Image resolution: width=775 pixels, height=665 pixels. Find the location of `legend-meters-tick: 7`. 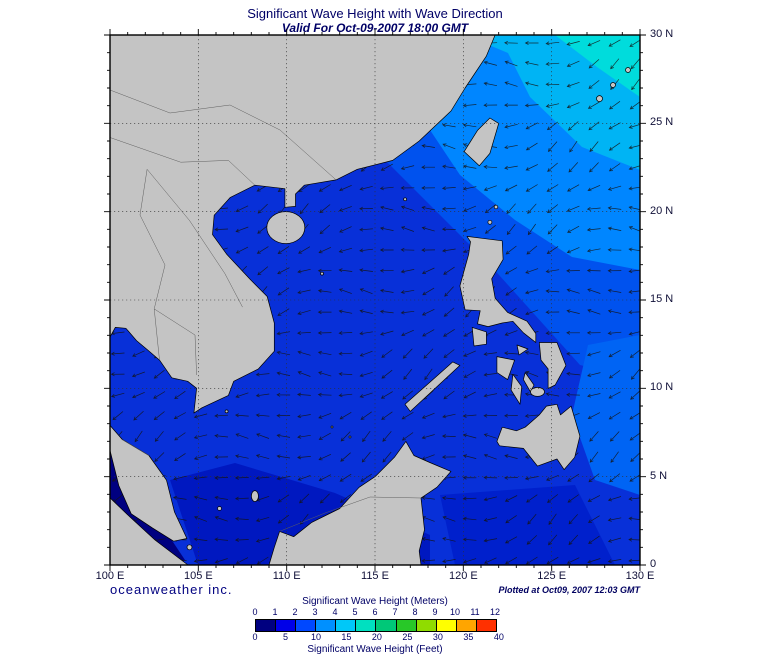

legend-meters-tick: 7 is located at coordinates (395, 612).